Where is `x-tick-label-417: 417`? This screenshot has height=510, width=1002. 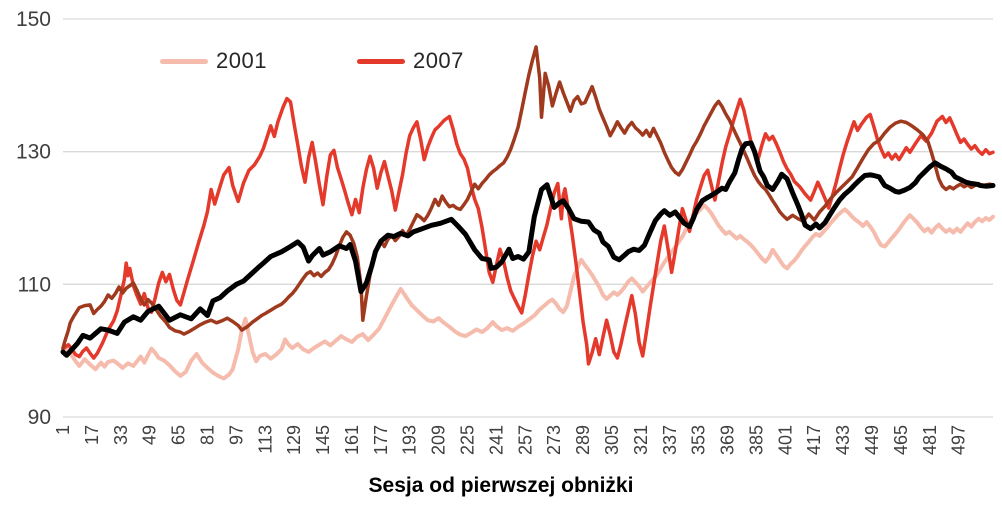 x-tick-label-417: 417 is located at coordinates (814, 440).